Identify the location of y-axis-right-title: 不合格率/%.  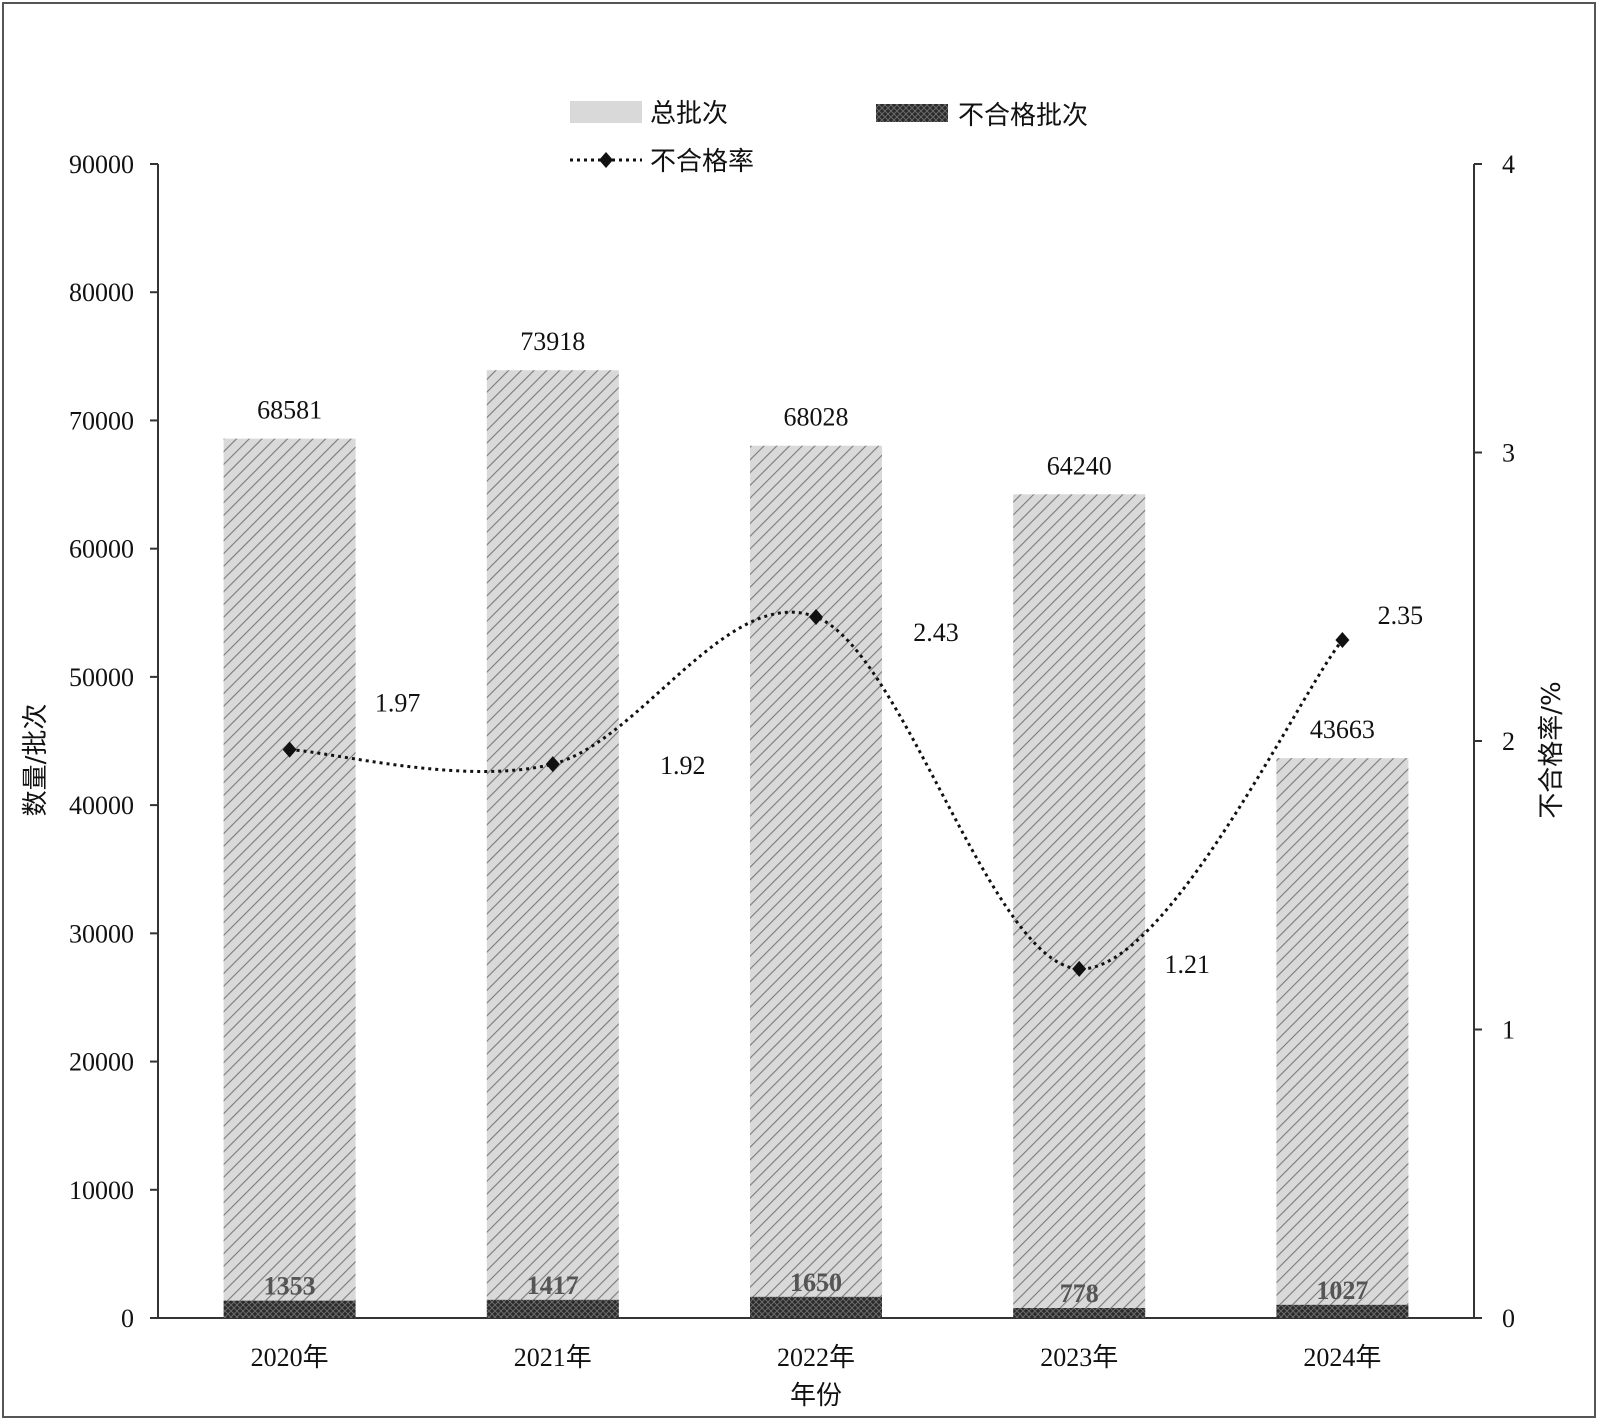
(1552, 749).